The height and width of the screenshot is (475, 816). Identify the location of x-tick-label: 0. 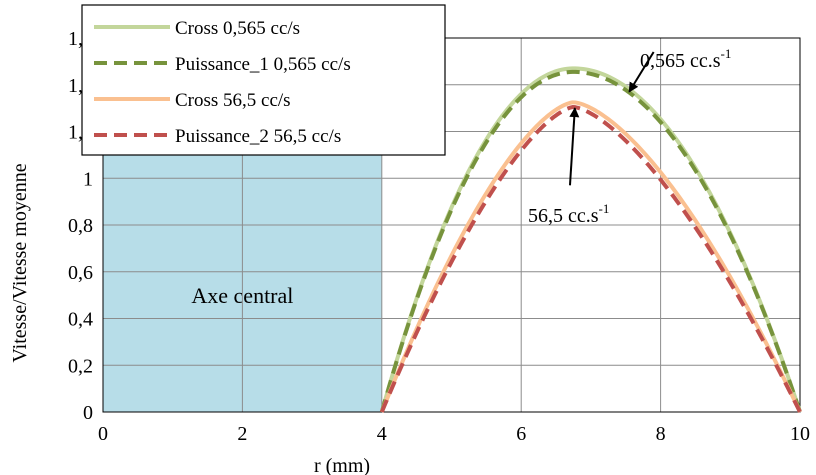
(103, 434).